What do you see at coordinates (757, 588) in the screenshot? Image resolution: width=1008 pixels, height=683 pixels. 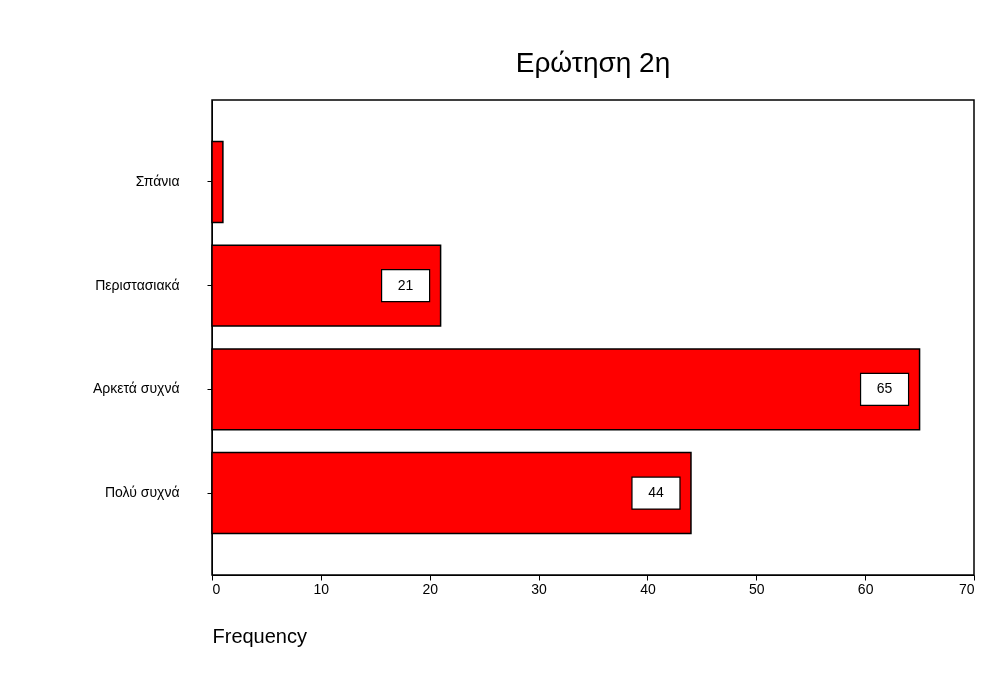 I see `x-tick-label: 50` at bounding box center [757, 588].